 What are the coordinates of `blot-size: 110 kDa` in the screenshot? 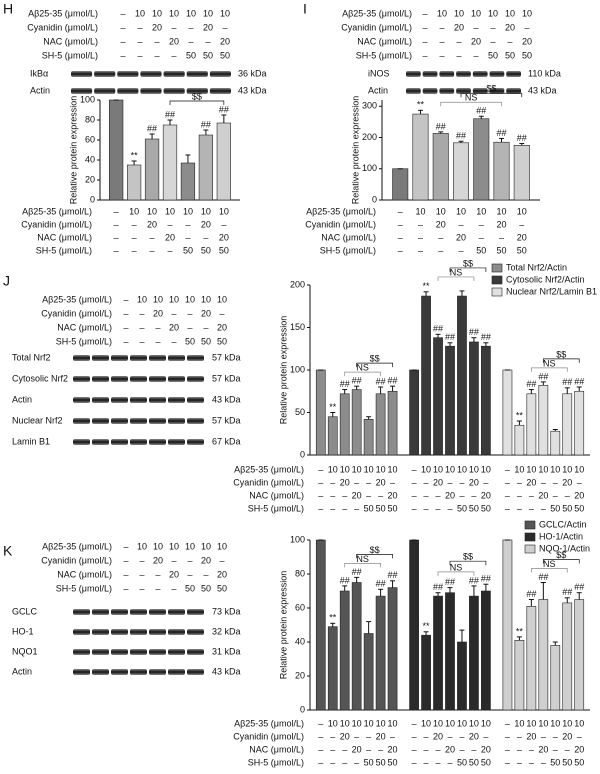 It's located at (544, 73).